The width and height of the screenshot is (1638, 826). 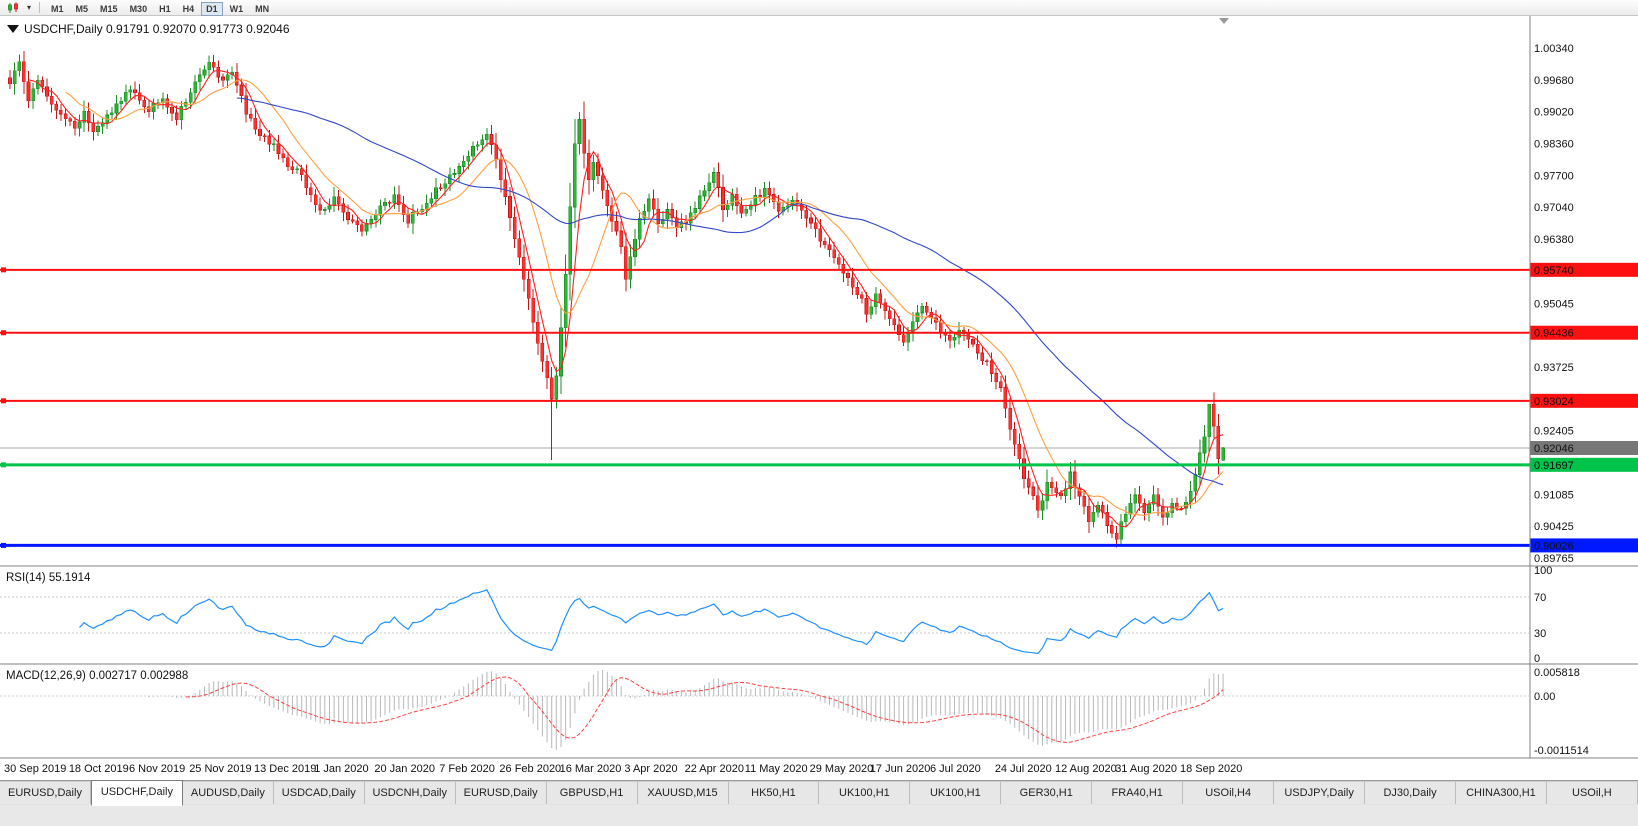 What do you see at coordinates (1592, 792) in the screenshot?
I see `chart-tab-usoil-h: USOil,H` at bounding box center [1592, 792].